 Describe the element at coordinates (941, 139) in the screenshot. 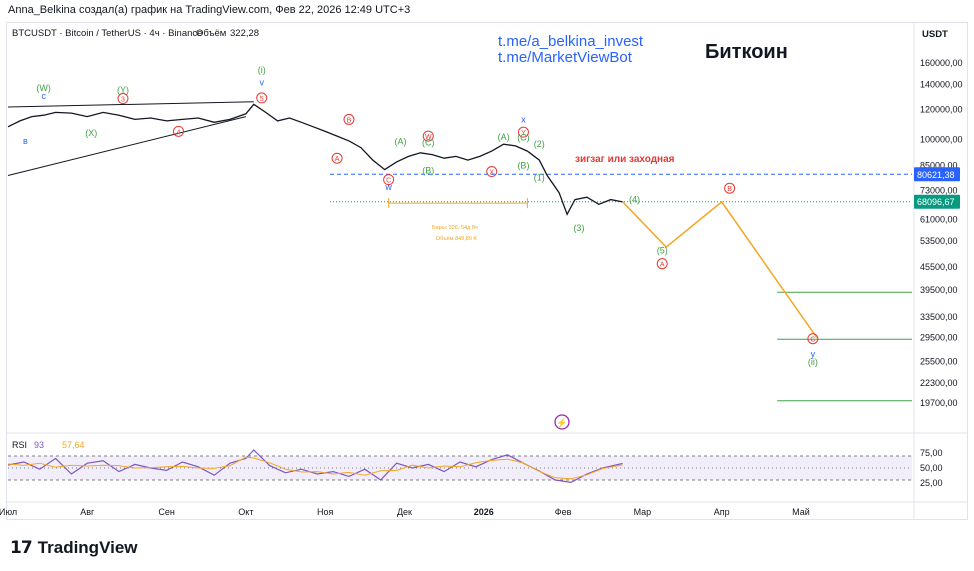

I see `y-tick-label: 100000,00` at that location.